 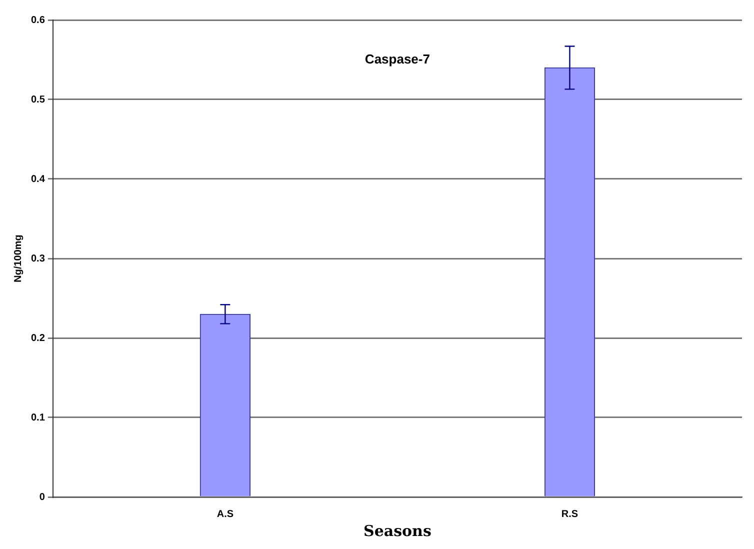 What do you see at coordinates (398, 531) in the screenshot?
I see `x-axis-title: Seasons` at bounding box center [398, 531].